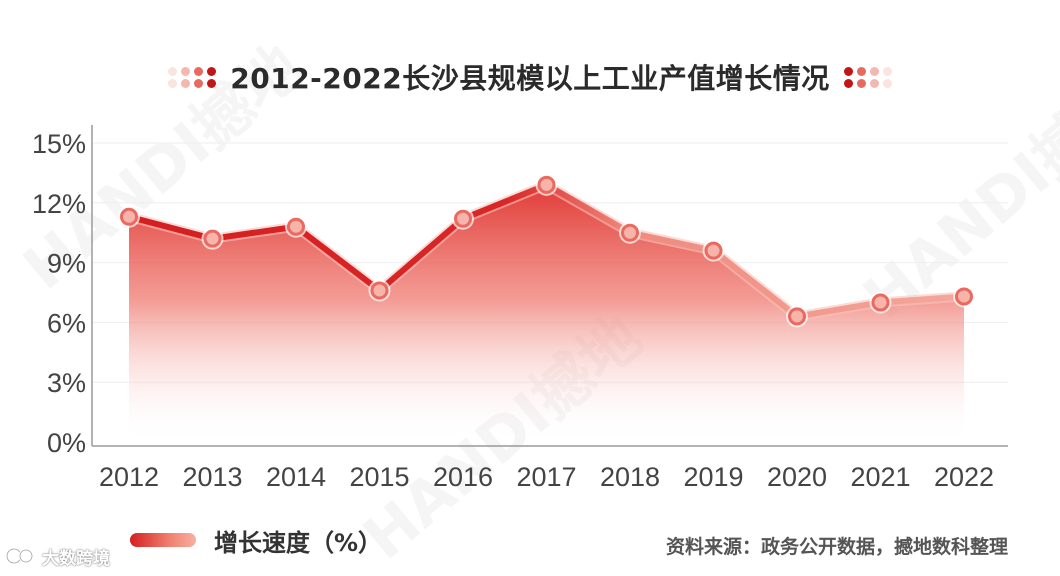 Image resolution: width=1060 pixels, height=576 pixels. What do you see at coordinates (20, 556) in the screenshot?
I see `brand-logo-icon` at bounding box center [20, 556].